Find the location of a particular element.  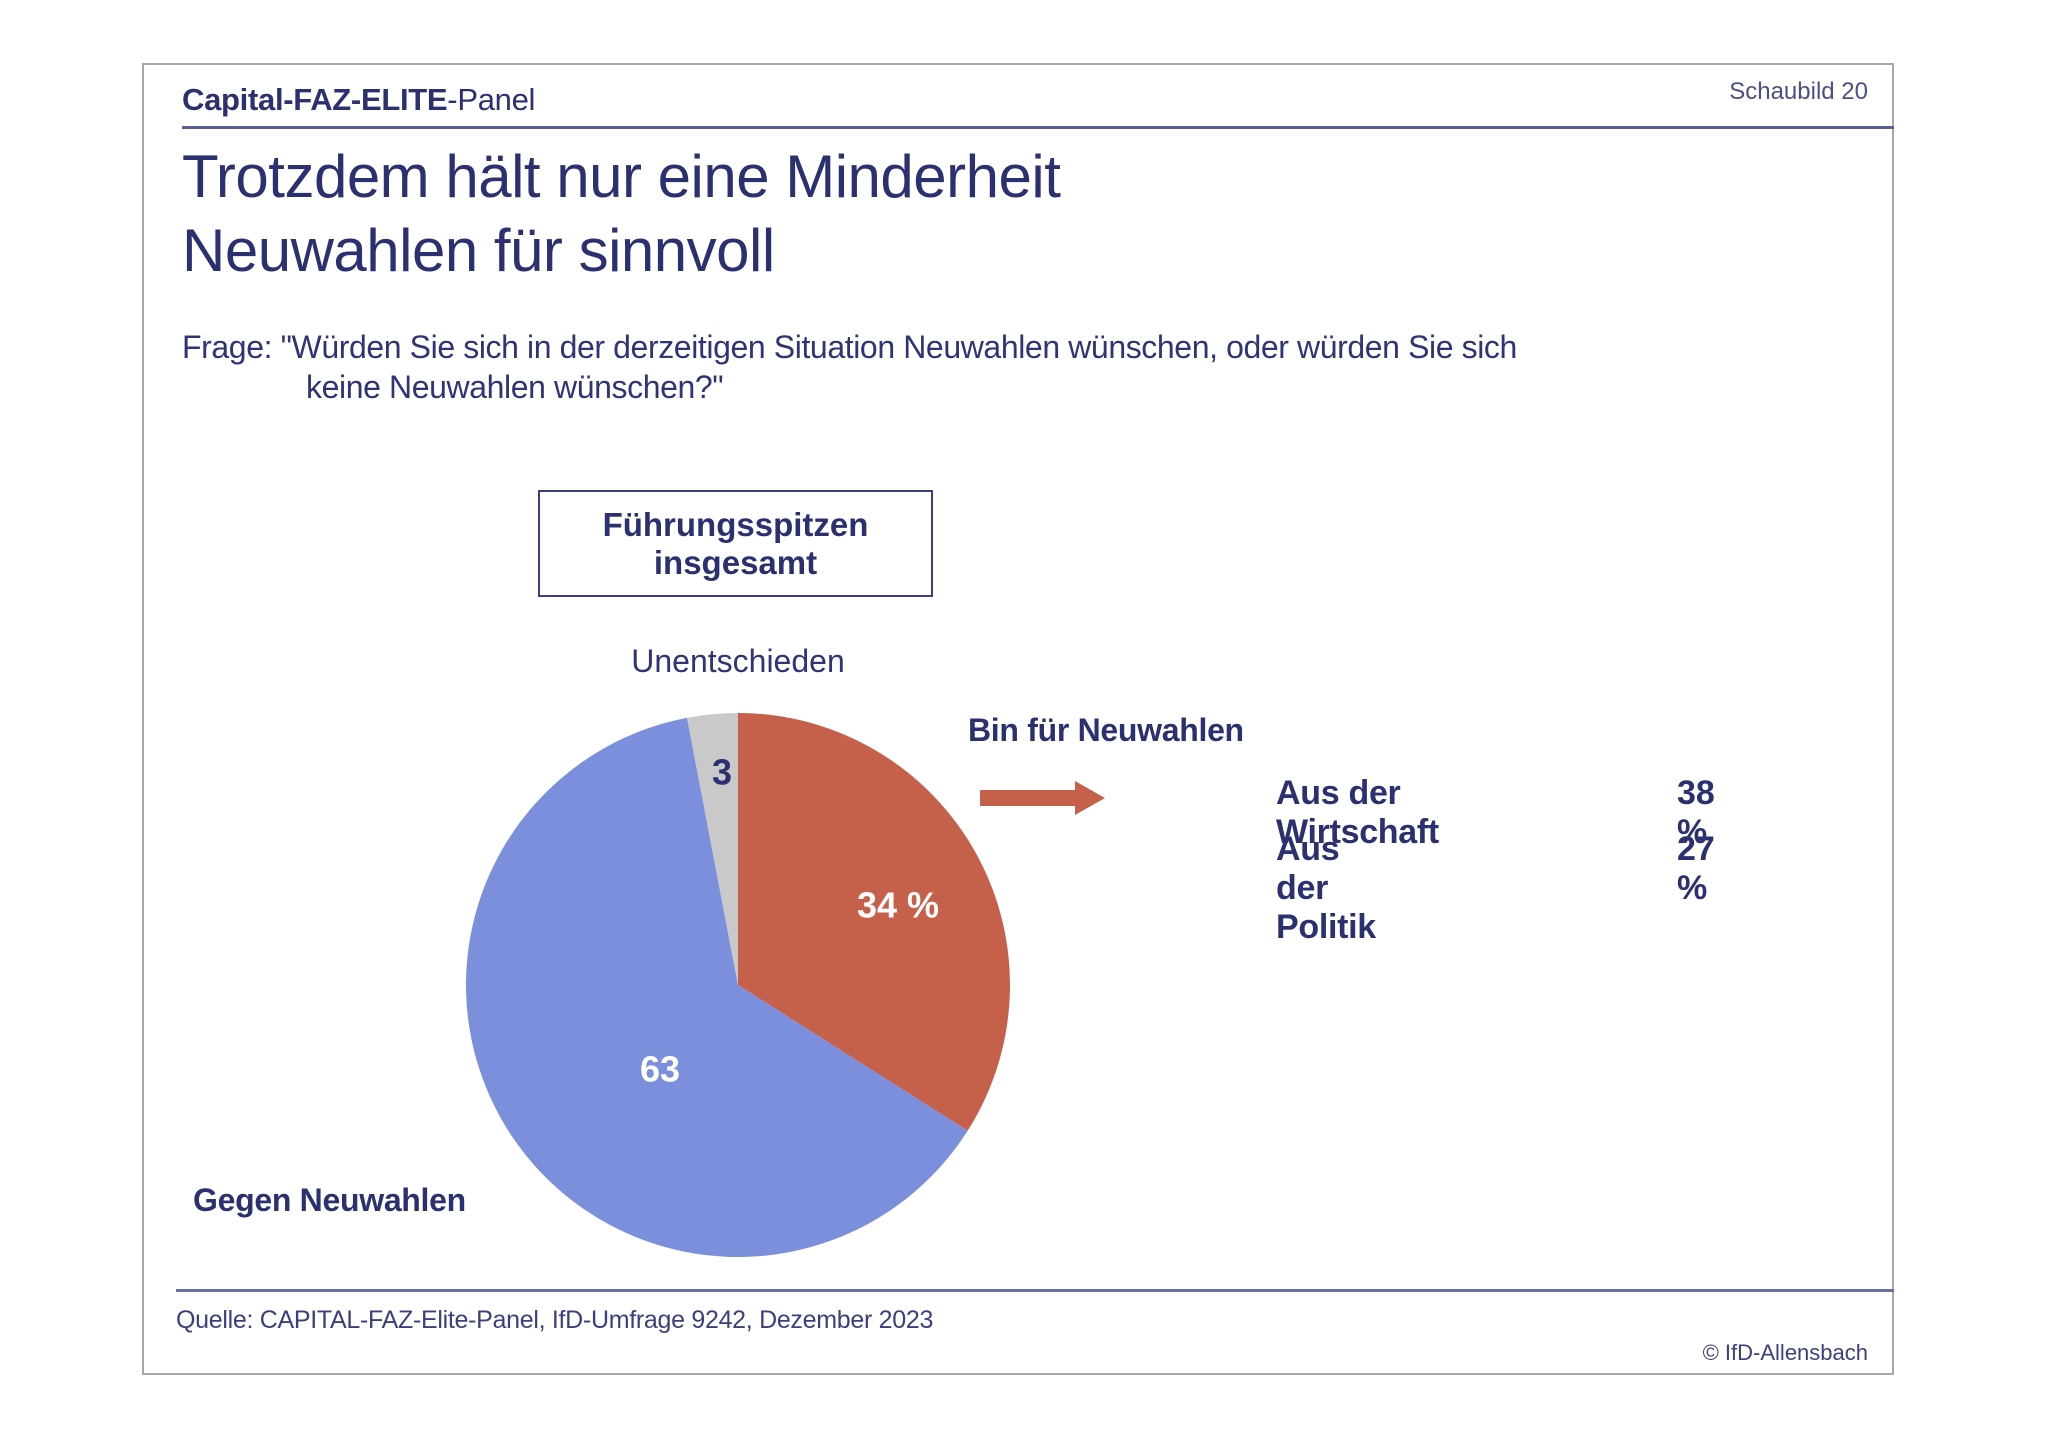

group-label-box: Führungsspitzen insgesamt is located at coordinates (735, 543).